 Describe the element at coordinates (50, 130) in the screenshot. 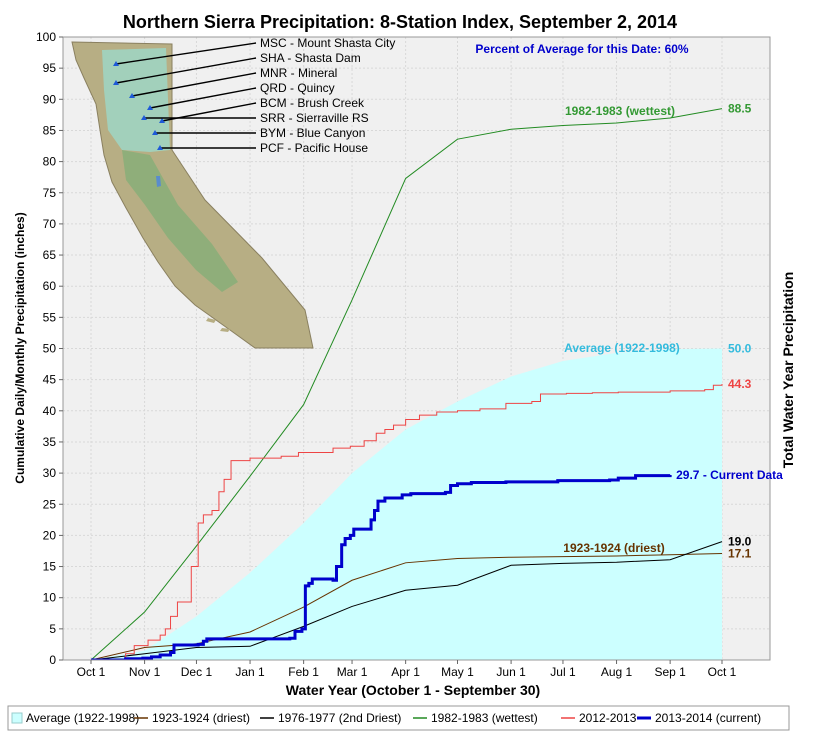

I see `y-tick-label: 85` at that location.